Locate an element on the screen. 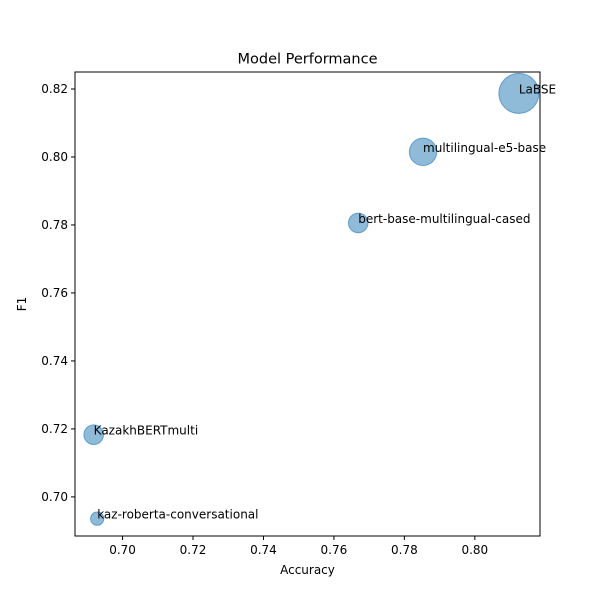 The image size is (600, 600). x-tick-label: 0.76 is located at coordinates (334, 550).